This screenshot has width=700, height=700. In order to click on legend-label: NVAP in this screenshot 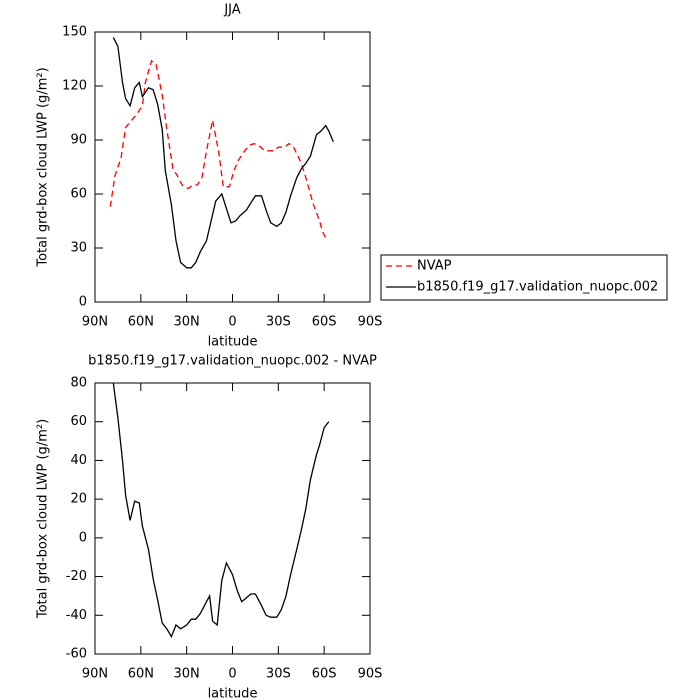, I will do `click(434, 266)`.